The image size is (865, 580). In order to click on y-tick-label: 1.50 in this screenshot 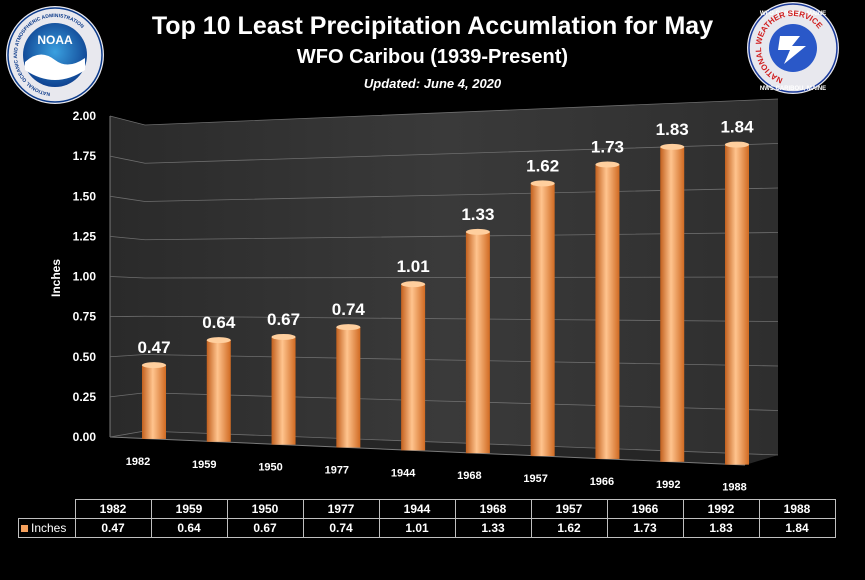, I will do `click(85, 196)`.